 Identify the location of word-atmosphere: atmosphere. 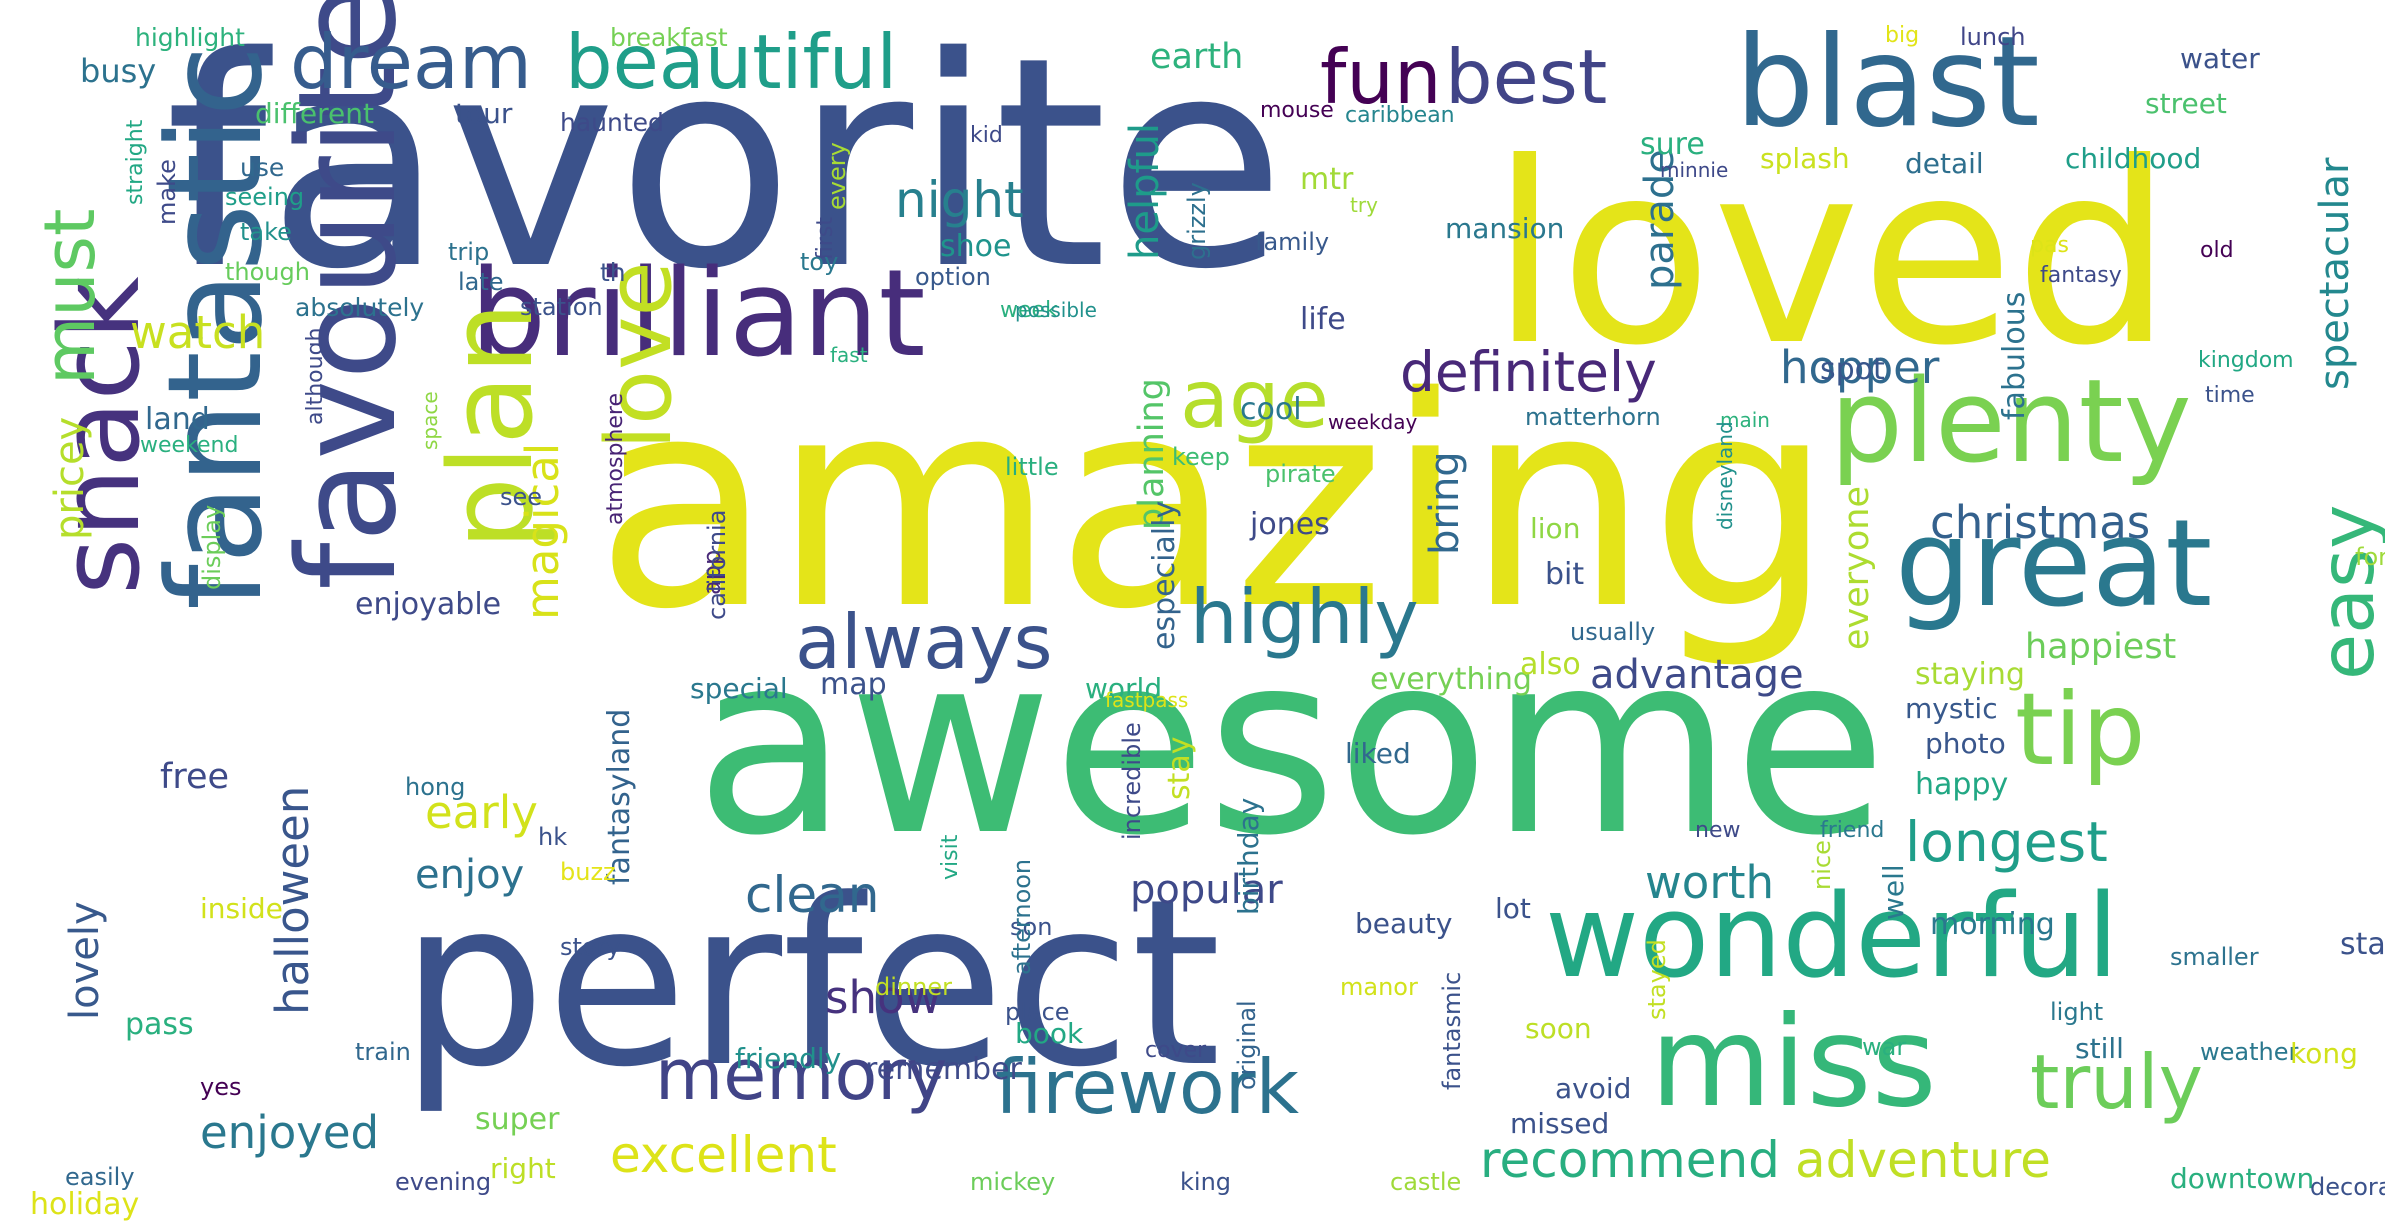
(615, 459).